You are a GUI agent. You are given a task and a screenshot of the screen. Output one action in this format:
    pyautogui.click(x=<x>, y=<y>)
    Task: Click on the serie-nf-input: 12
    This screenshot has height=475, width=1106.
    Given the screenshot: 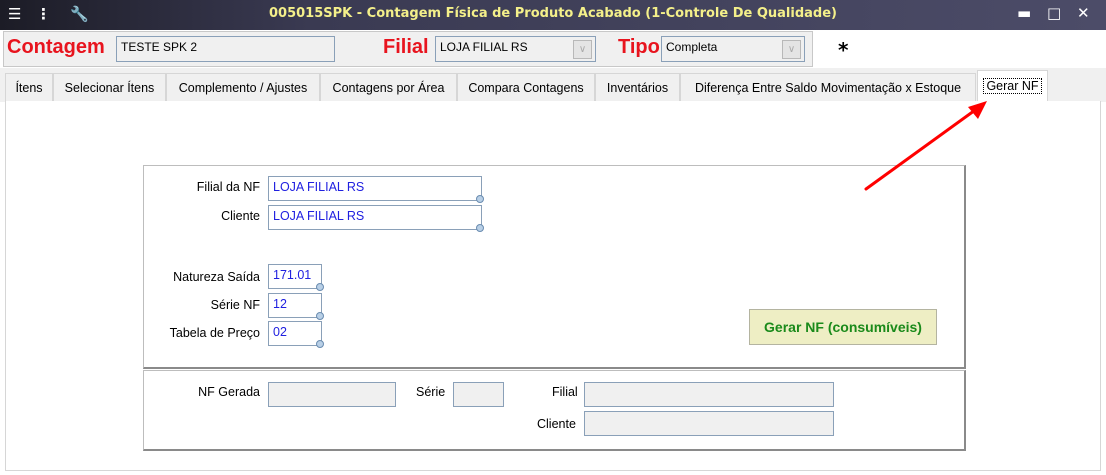 What is the action you would take?
    pyautogui.click(x=296, y=306)
    